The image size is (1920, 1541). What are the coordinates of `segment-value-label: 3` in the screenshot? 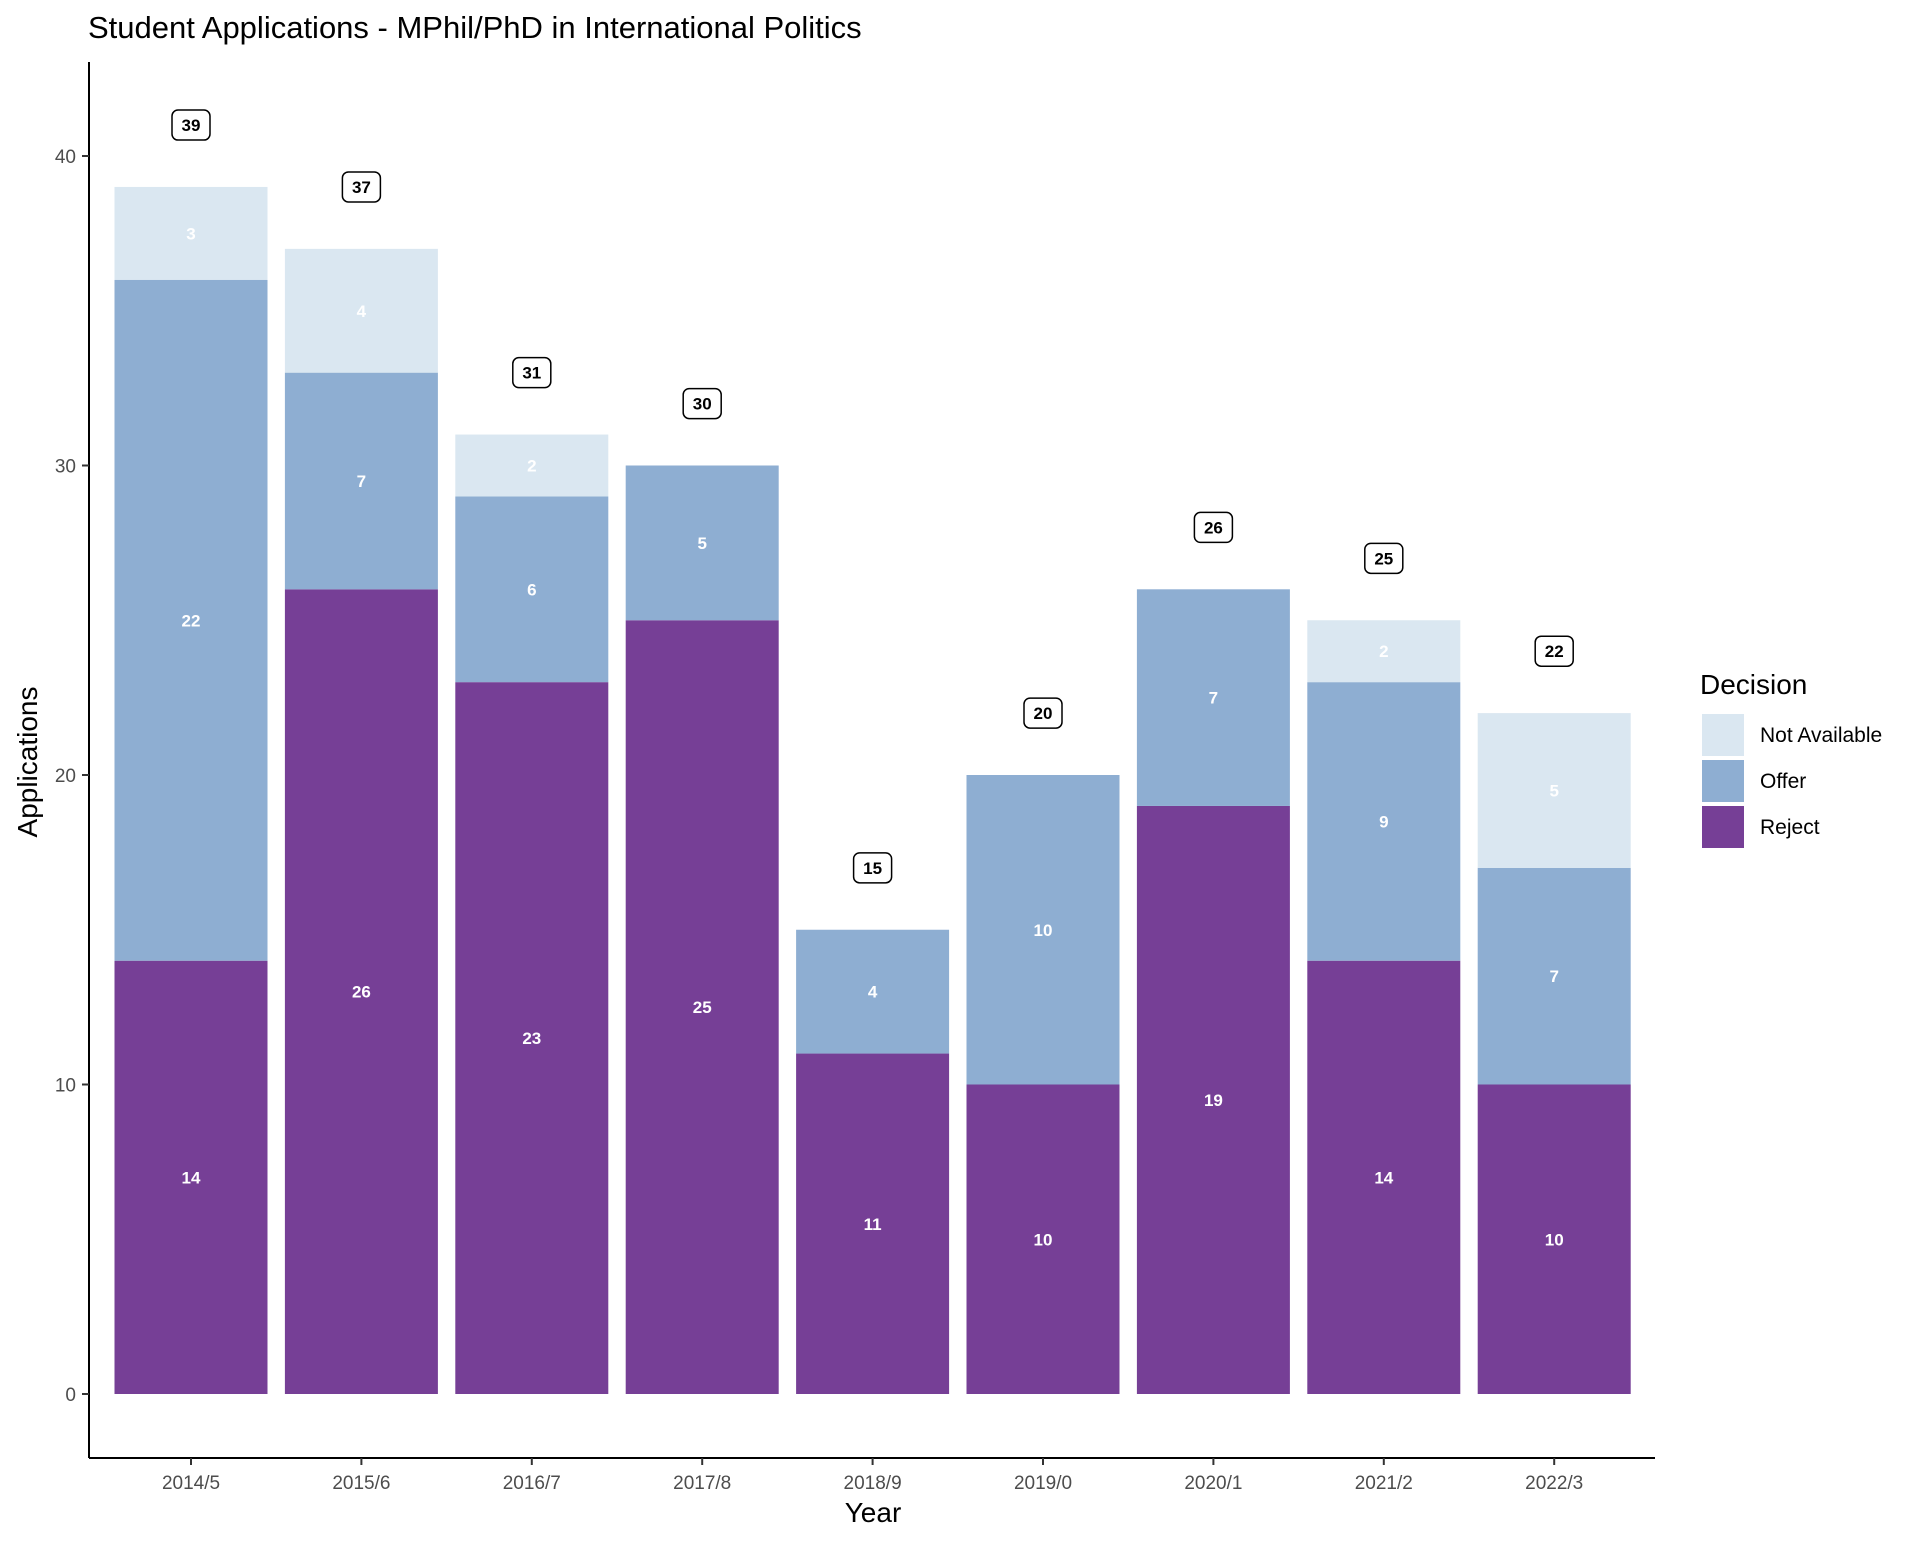 It's located at (190, 233).